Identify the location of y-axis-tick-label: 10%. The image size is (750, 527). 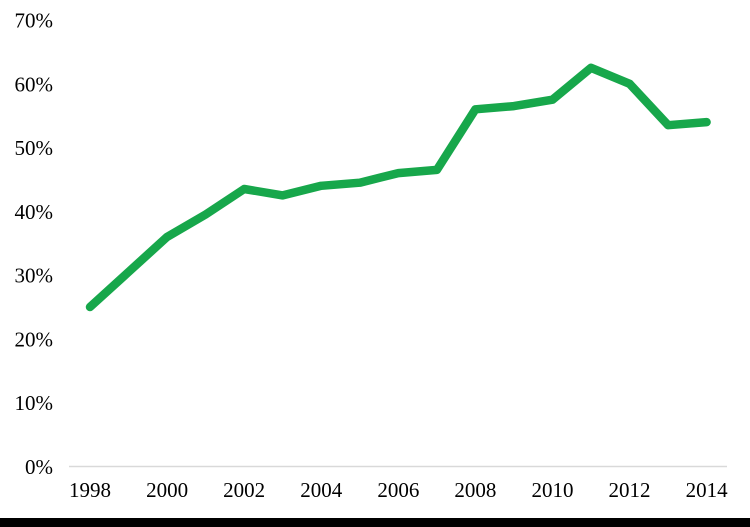
(34, 403).